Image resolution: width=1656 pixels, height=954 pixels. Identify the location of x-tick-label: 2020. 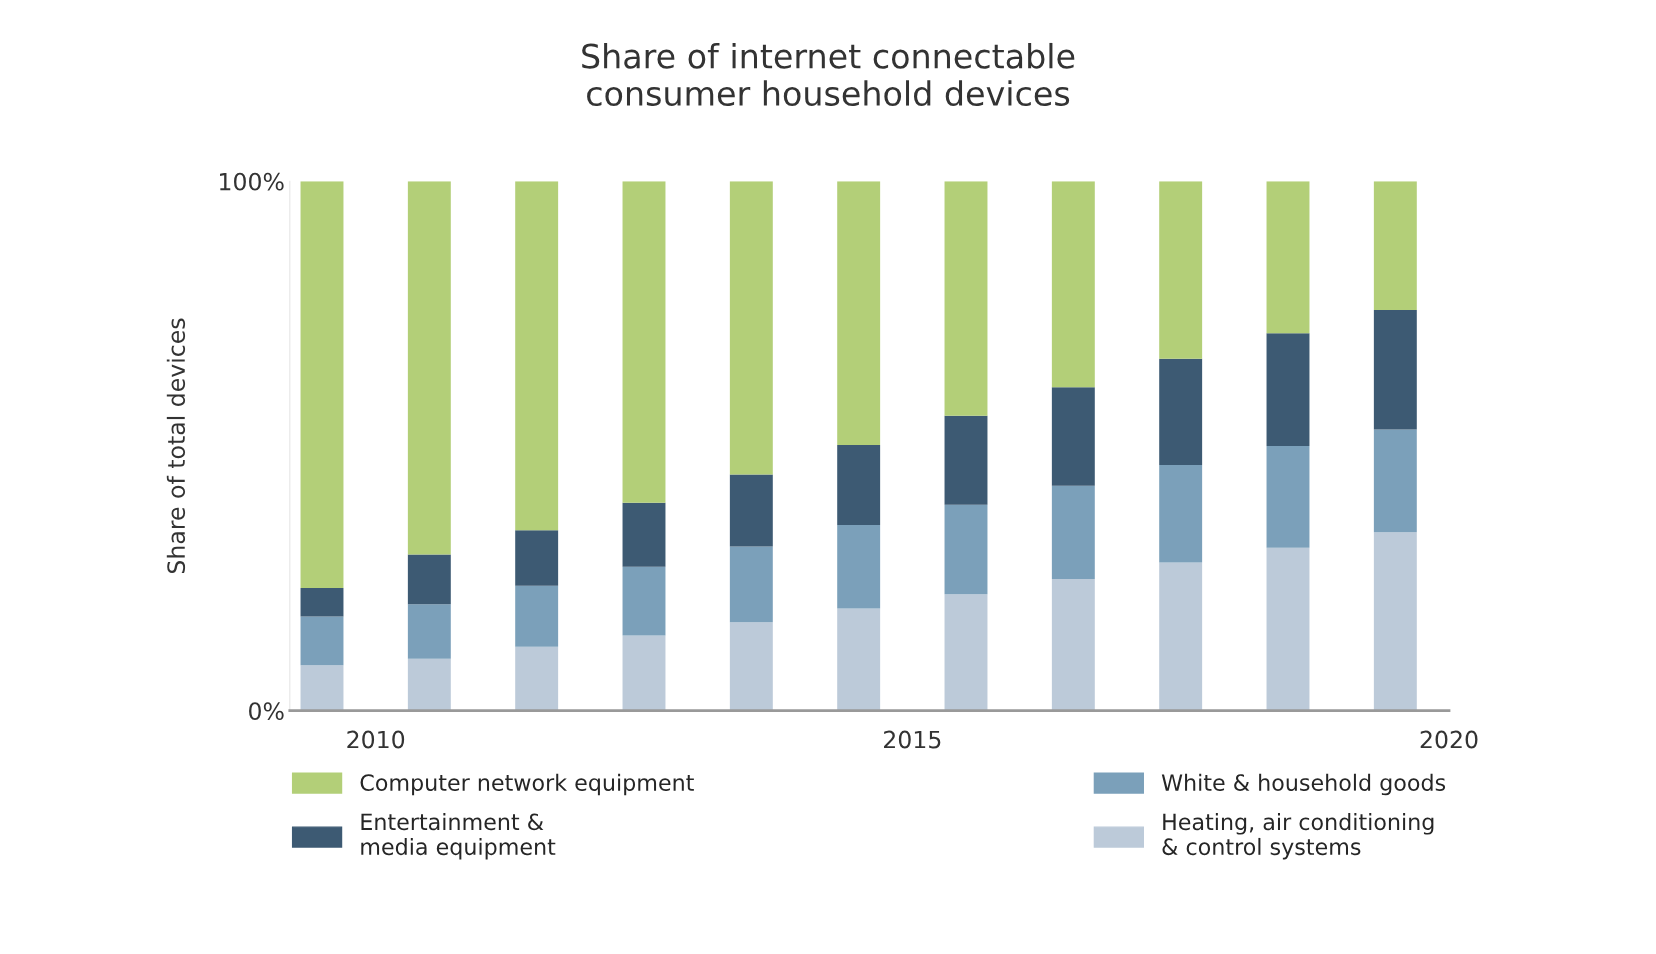
(1449, 739).